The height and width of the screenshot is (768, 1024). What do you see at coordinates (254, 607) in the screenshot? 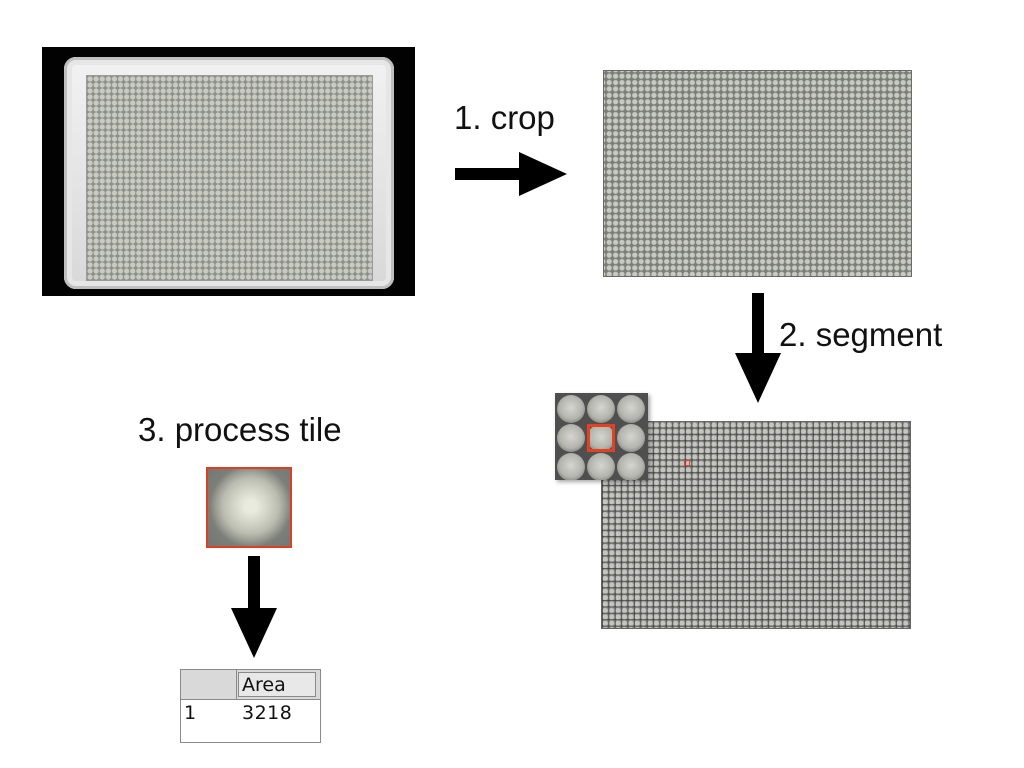
I see `process-arrow-icon` at bounding box center [254, 607].